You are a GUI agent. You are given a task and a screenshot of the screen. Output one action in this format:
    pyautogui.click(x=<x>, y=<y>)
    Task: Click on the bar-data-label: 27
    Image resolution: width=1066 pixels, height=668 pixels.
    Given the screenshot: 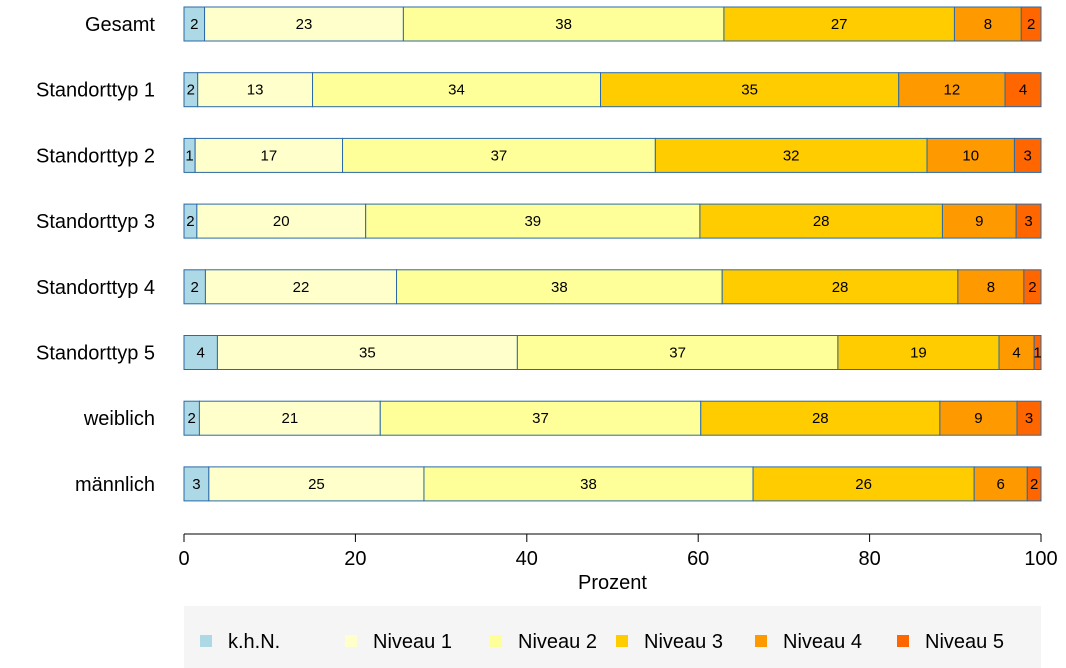 What is the action you would take?
    pyautogui.click(x=839, y=24)
    